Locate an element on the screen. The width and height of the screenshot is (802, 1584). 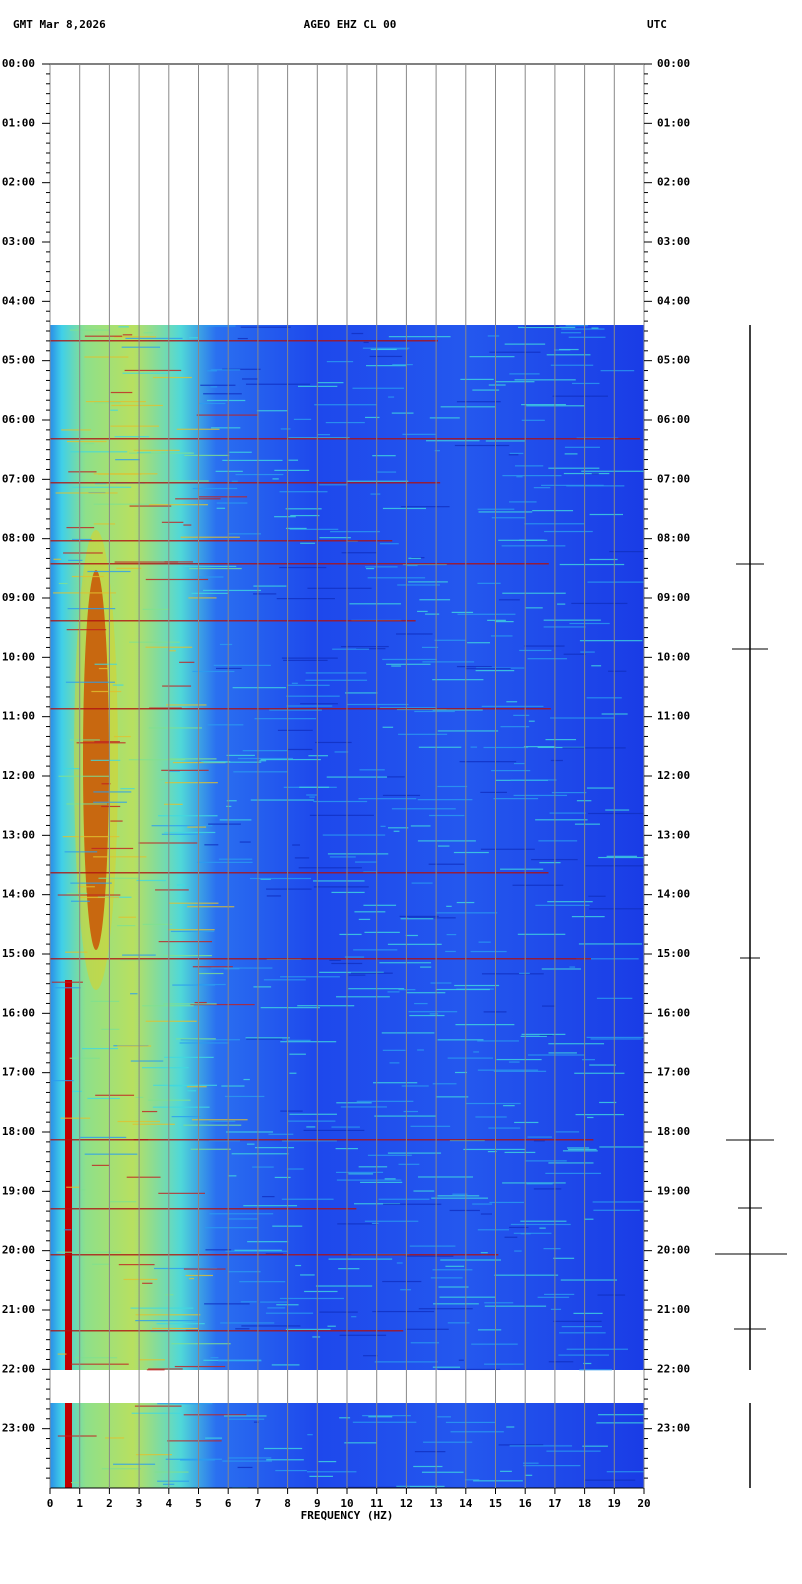
x-tick-label: 6 is located at coordinates (228, 1503).